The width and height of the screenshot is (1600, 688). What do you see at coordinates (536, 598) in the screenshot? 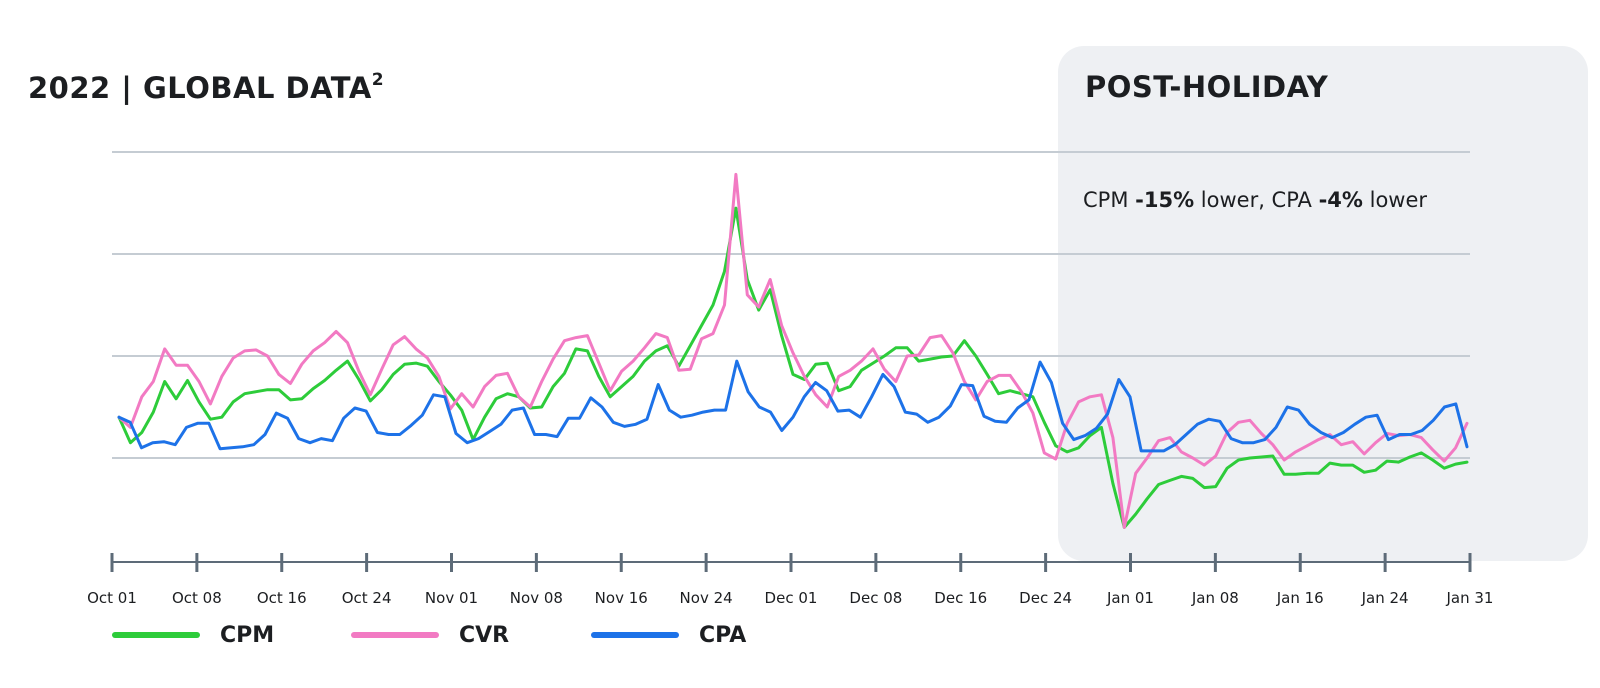
I see `x-tick-label: Nov 08` at bounding box center [536, 598].